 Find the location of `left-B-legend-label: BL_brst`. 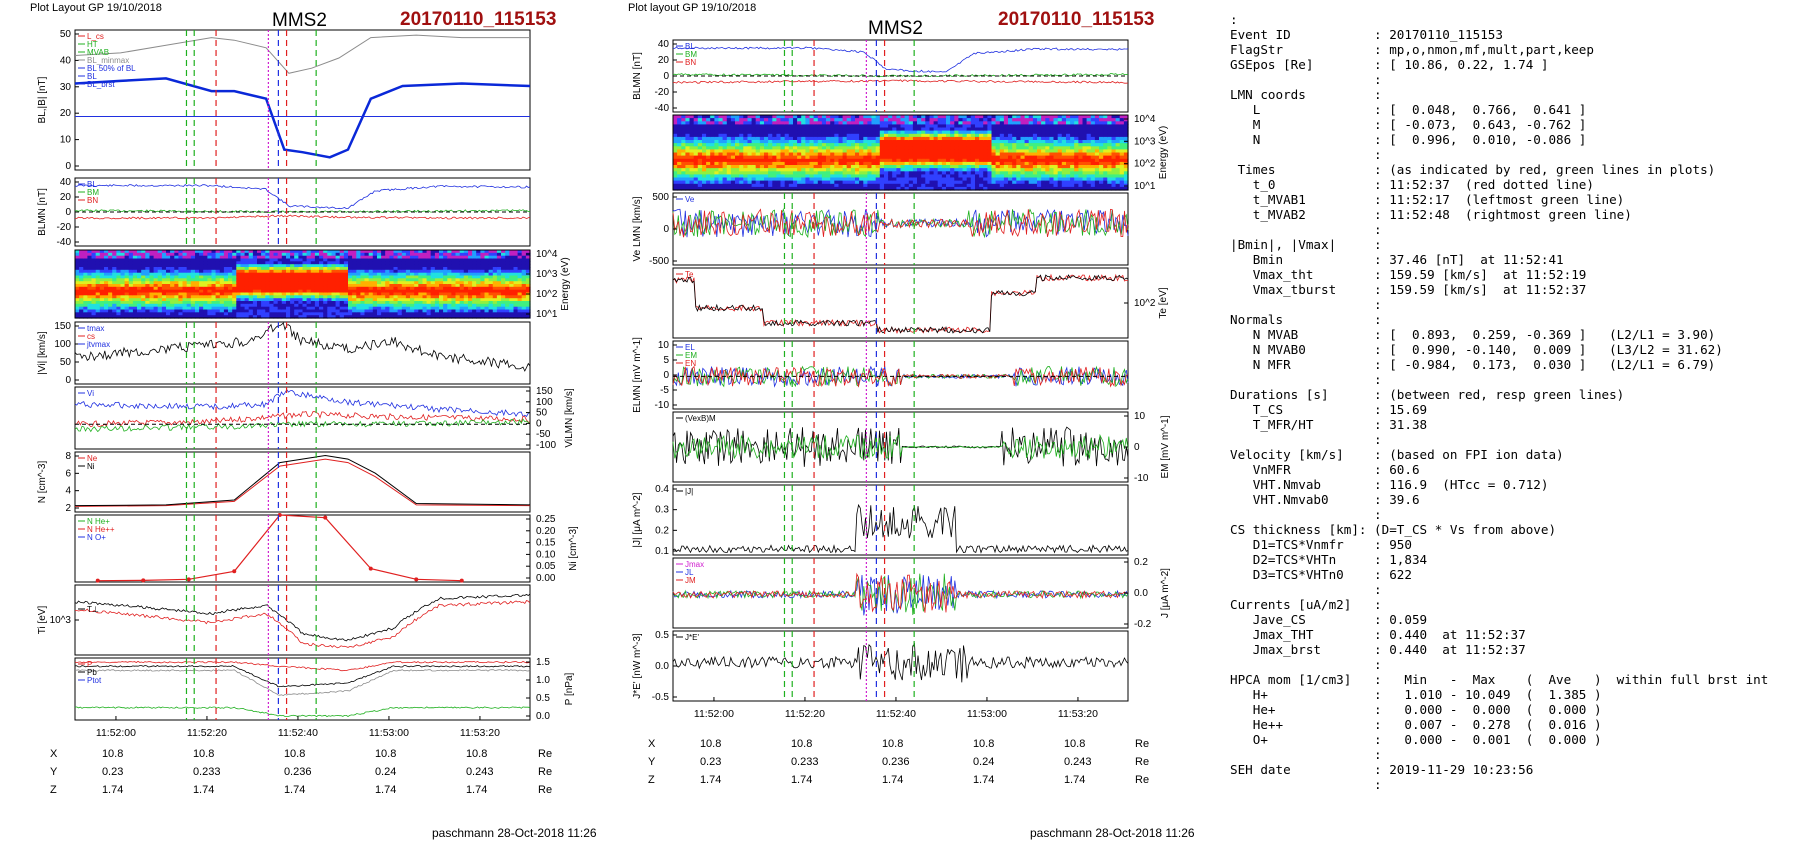

left-B-legend-label: BL_brst is located at coordinates (101, 84).